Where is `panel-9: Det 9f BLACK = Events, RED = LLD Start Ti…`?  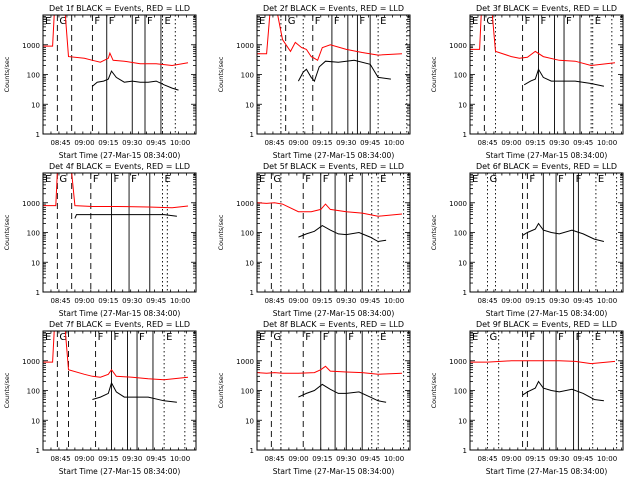 panel-9: Det 9f BLACK = Events, RED = LLD Start Ti… is located at coordinates (527, 398).